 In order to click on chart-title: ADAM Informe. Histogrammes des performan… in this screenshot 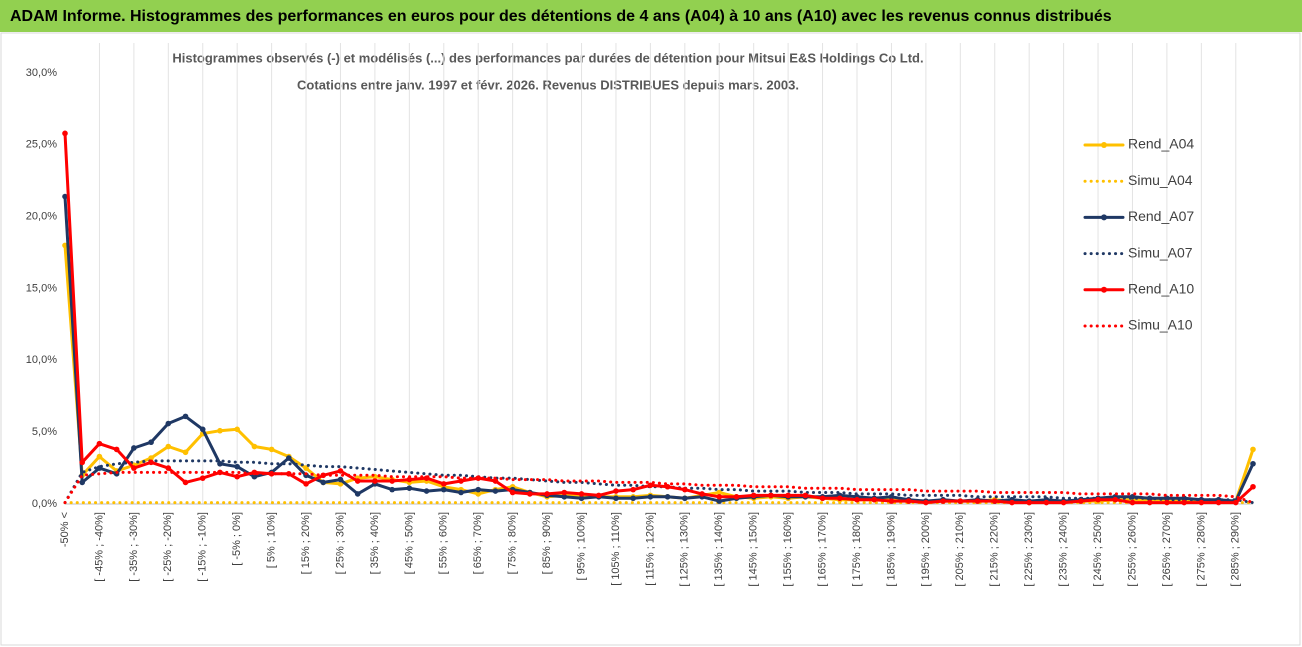, I will do `click(561, 16)`.